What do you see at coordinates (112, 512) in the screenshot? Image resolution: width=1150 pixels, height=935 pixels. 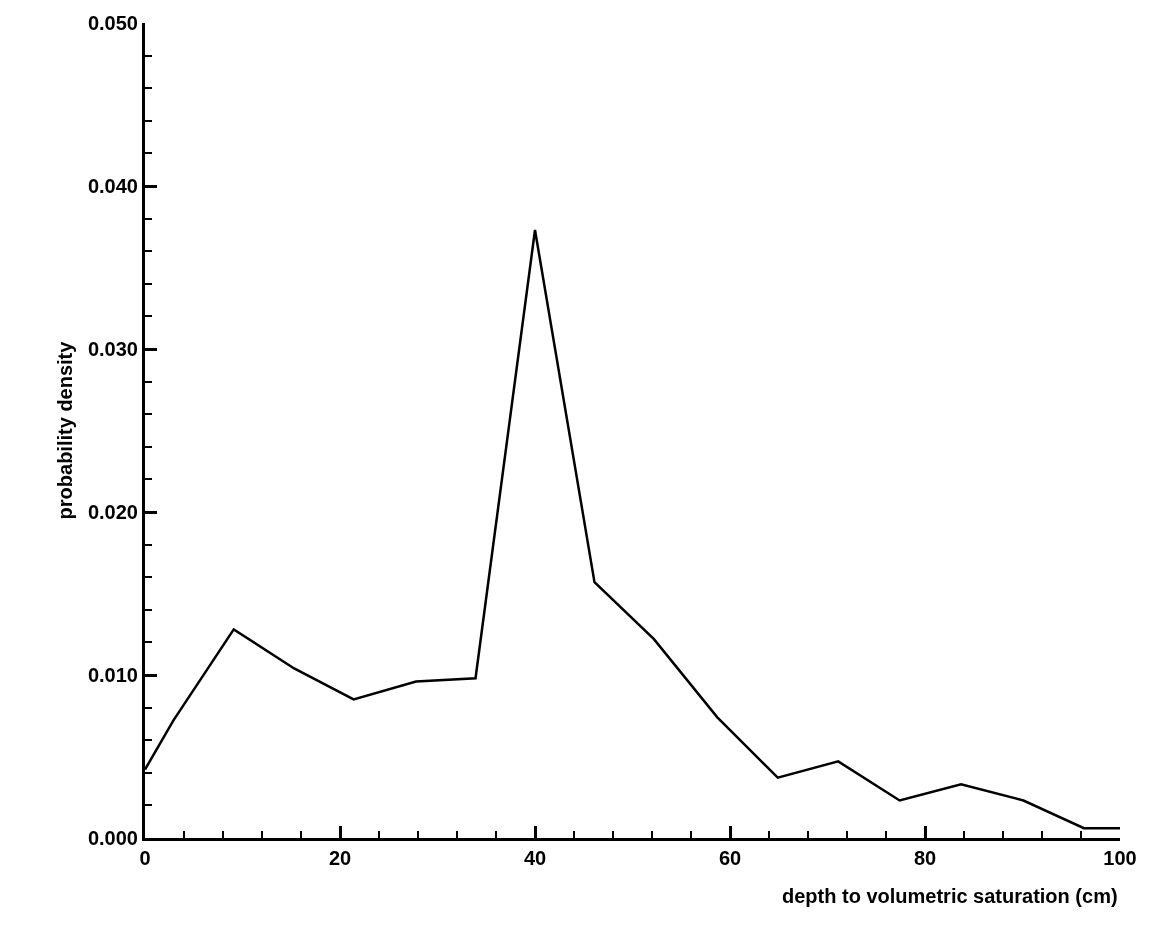 I see `y-tick-label: 0.020` at bounding box center [112, 512].